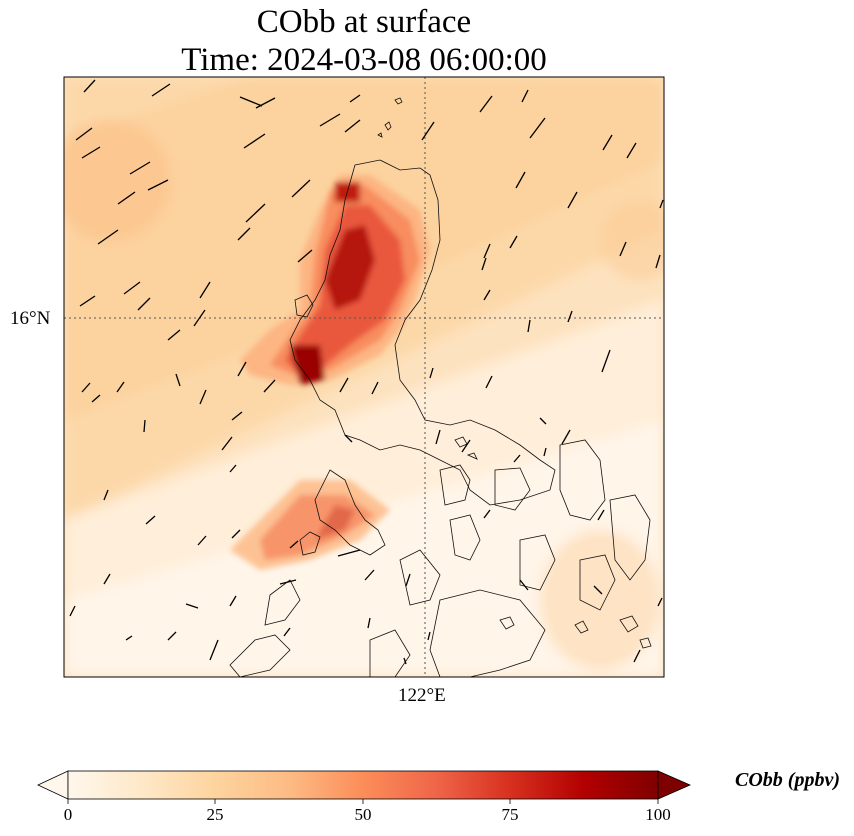  I want to click on colorbar-tick-0: 0, so click(68, 814).